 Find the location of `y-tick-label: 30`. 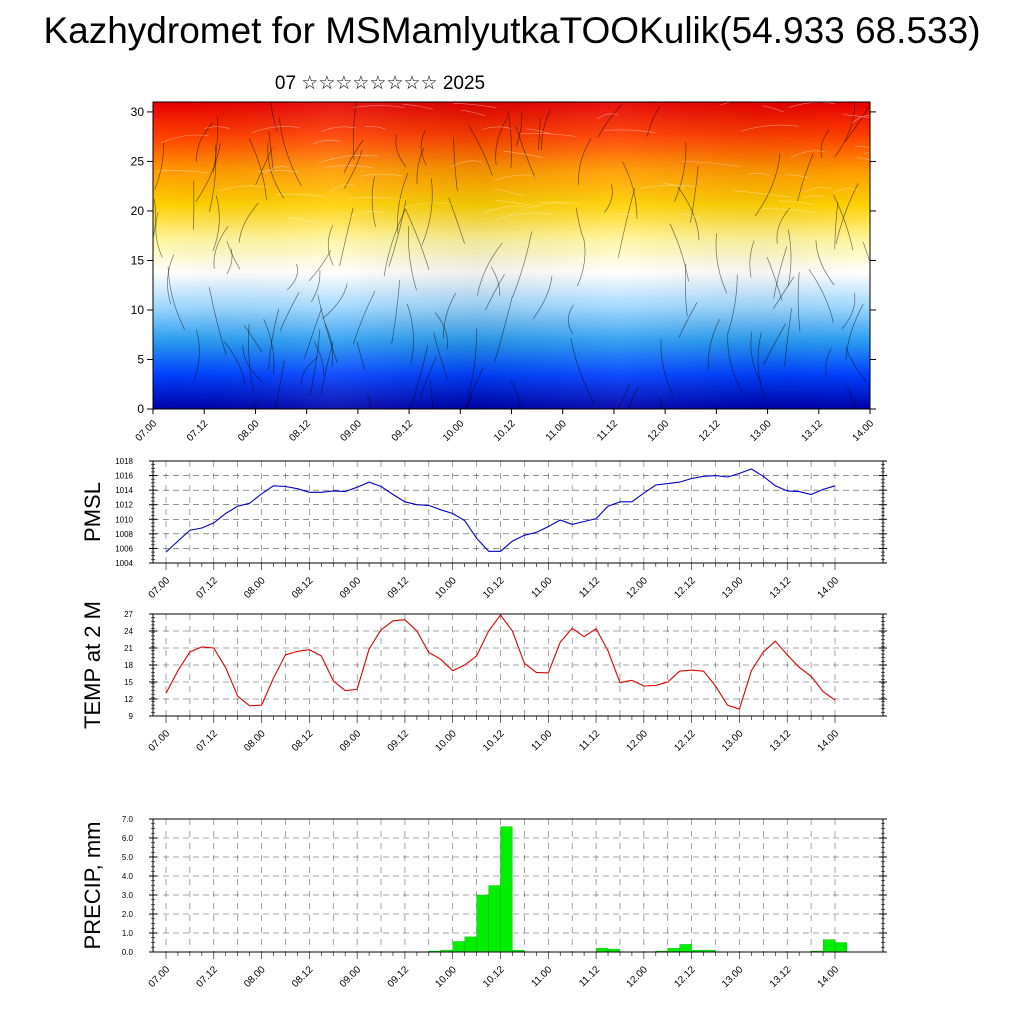

y-tick-label: 30 is located at coordinates (138, 112).